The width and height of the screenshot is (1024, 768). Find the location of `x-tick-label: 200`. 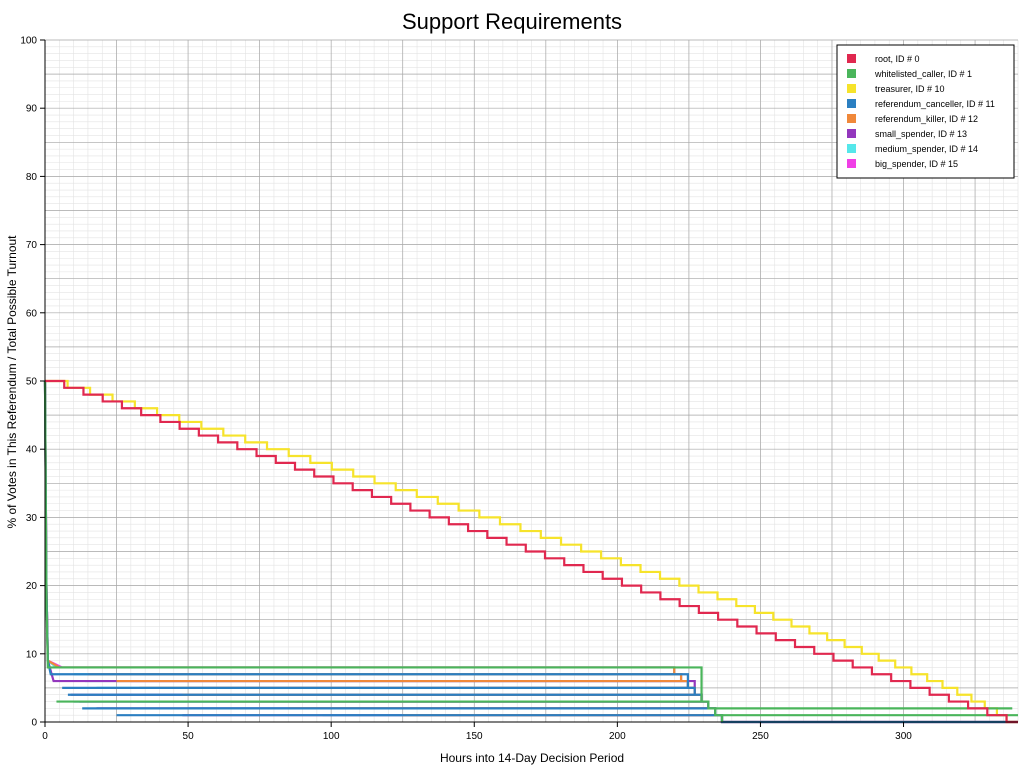

x-tick-label: 200 is located at coordinates (617, 736).